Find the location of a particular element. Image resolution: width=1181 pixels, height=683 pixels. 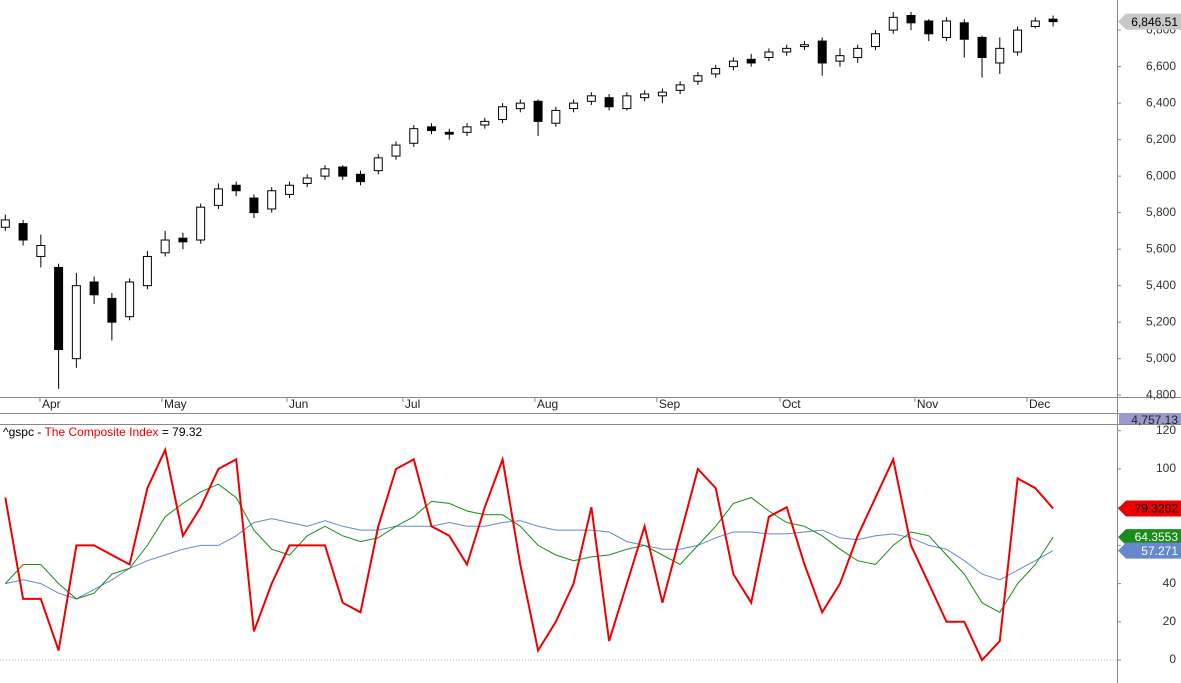

y-tick-label: 5,600 is located at coordinates (1161, 248).